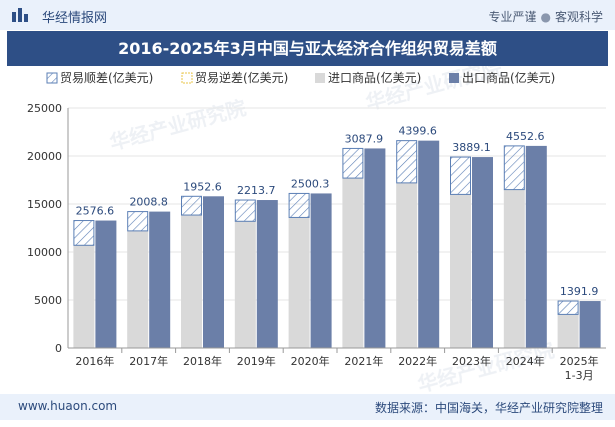  I want to click on y-tick-label: 15000, so click(44, 204).